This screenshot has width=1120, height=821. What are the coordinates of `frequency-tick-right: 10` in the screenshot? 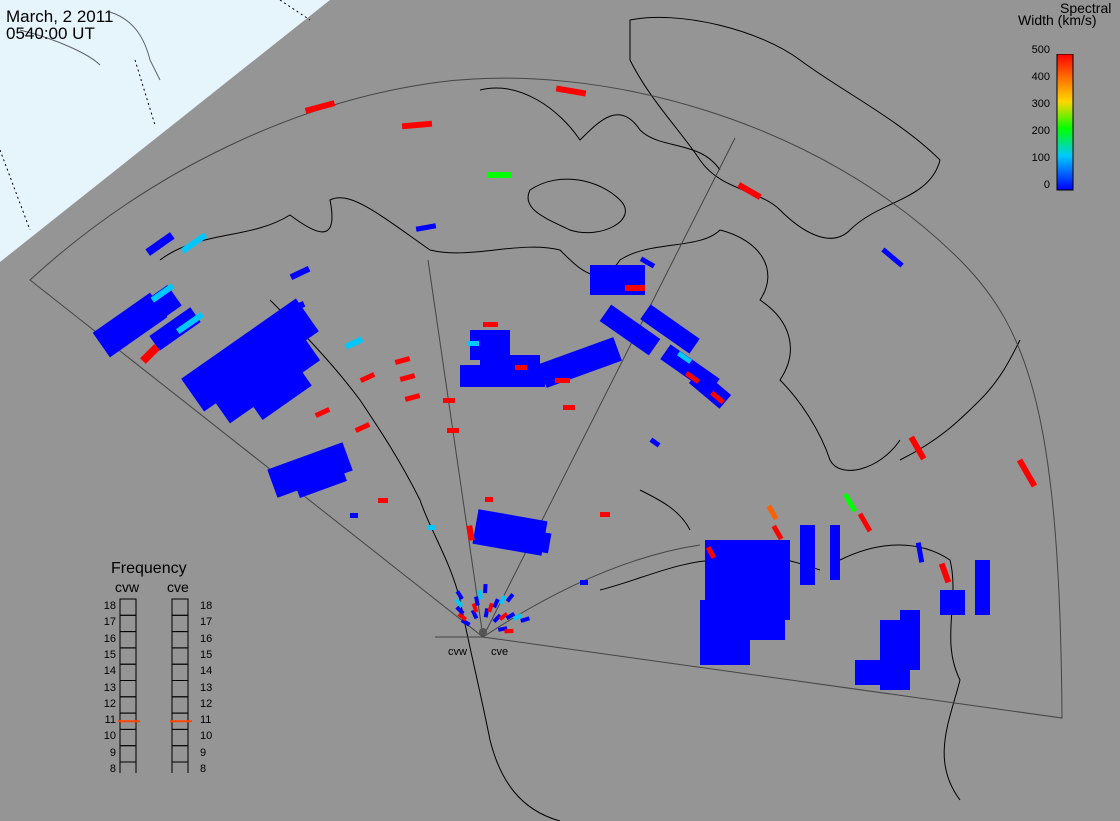 It's located at (206, 736).